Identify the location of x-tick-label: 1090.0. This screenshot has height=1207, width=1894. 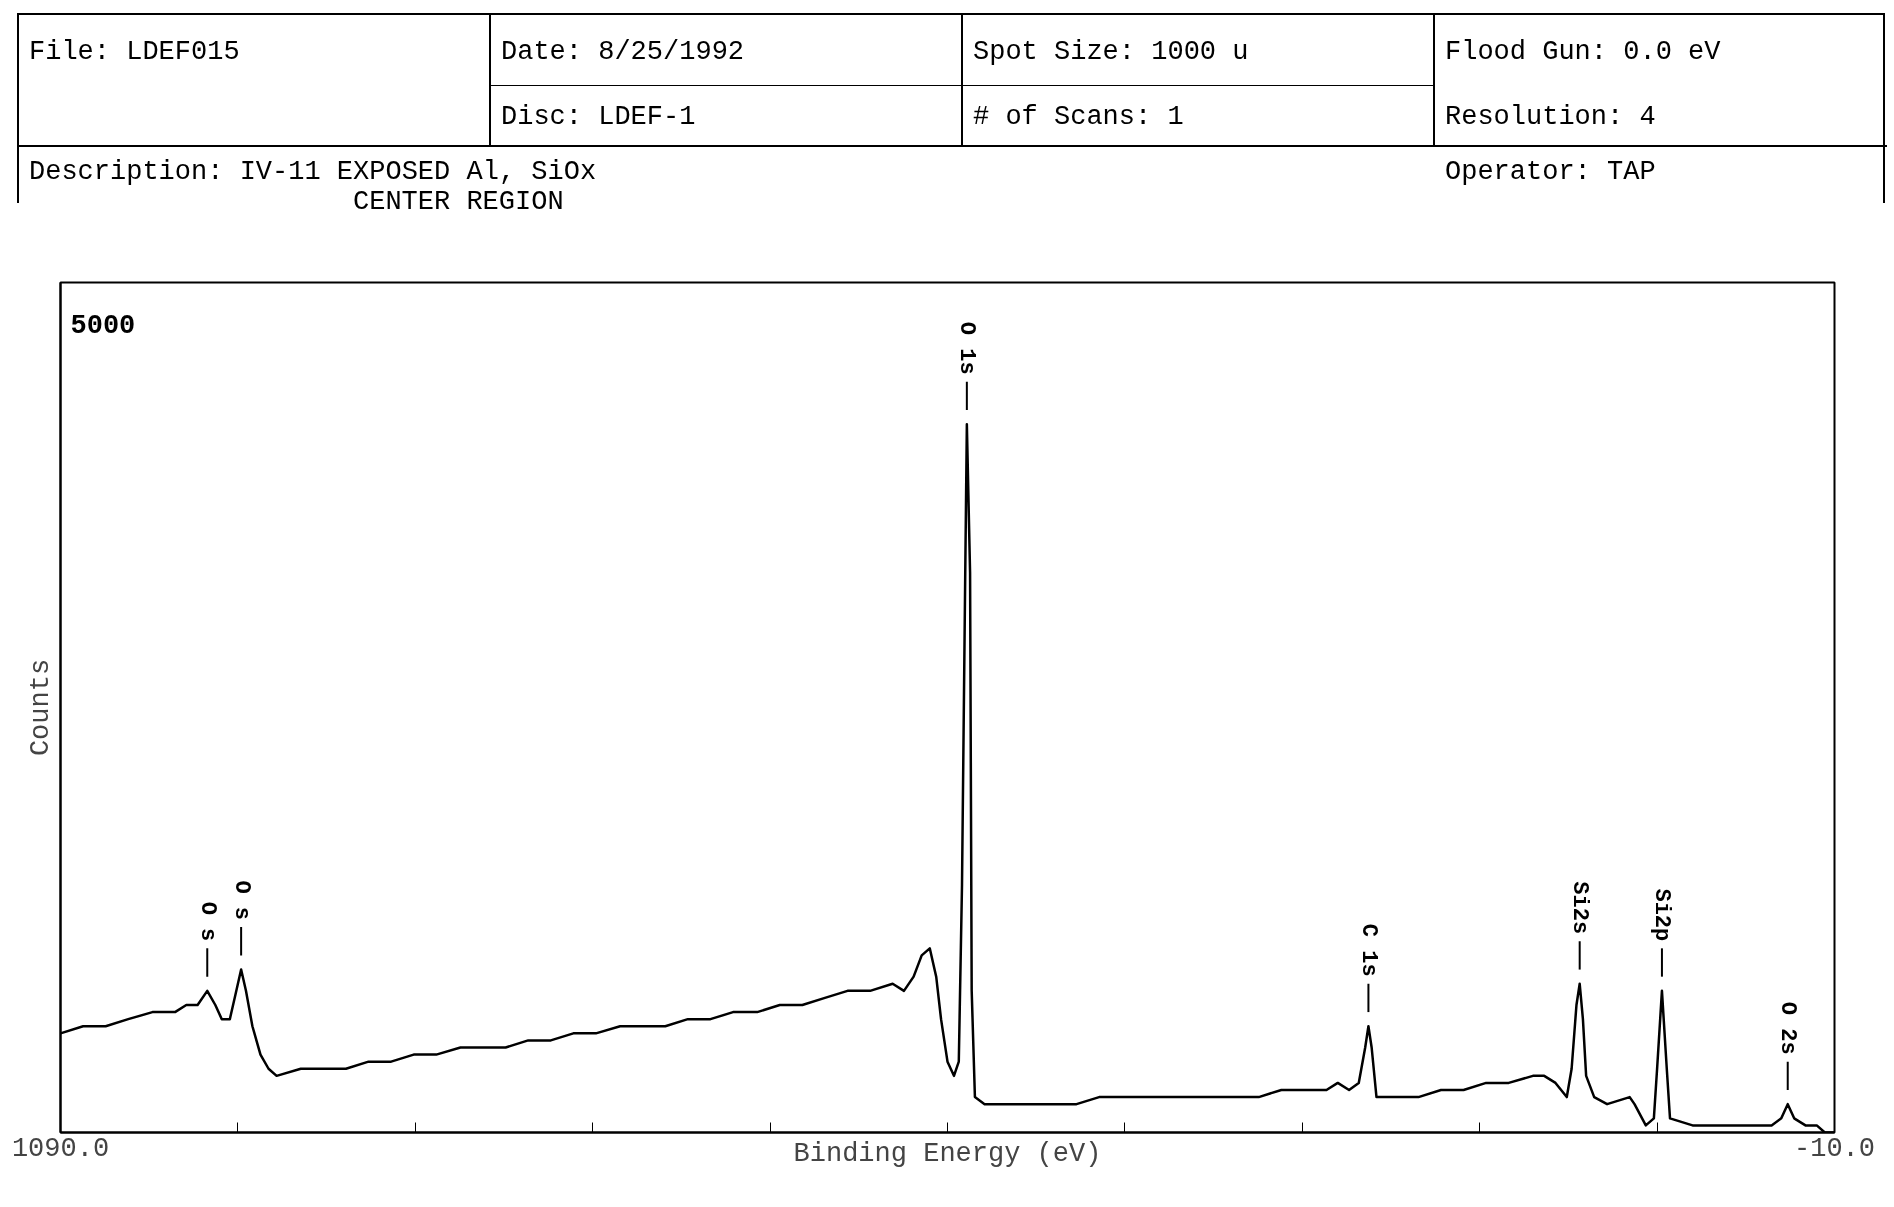
(60, 1148).